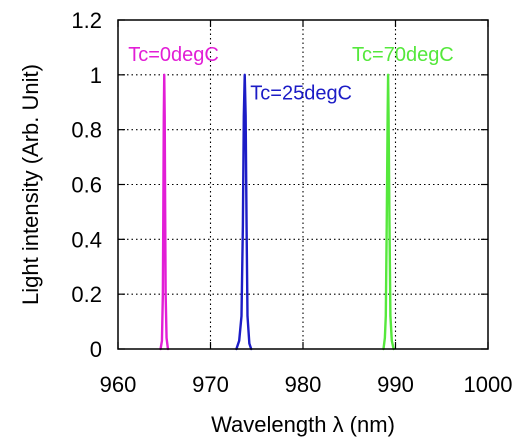 This screenshot has width=518, height=446. I want to click on y-tick-label: 0.4, so click(86, 239).